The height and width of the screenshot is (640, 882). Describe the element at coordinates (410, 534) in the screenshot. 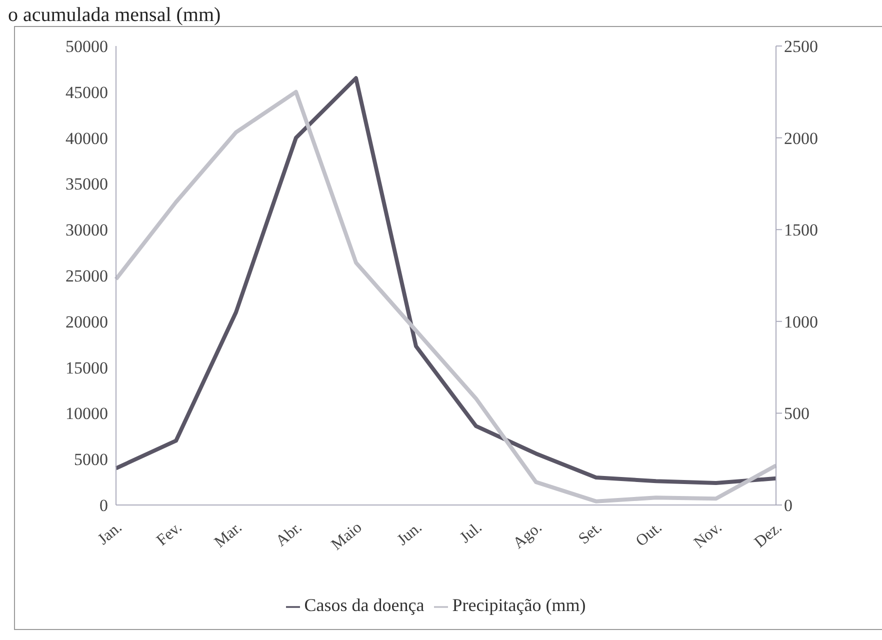

I see `x-tick-label: Jun.` at that location.